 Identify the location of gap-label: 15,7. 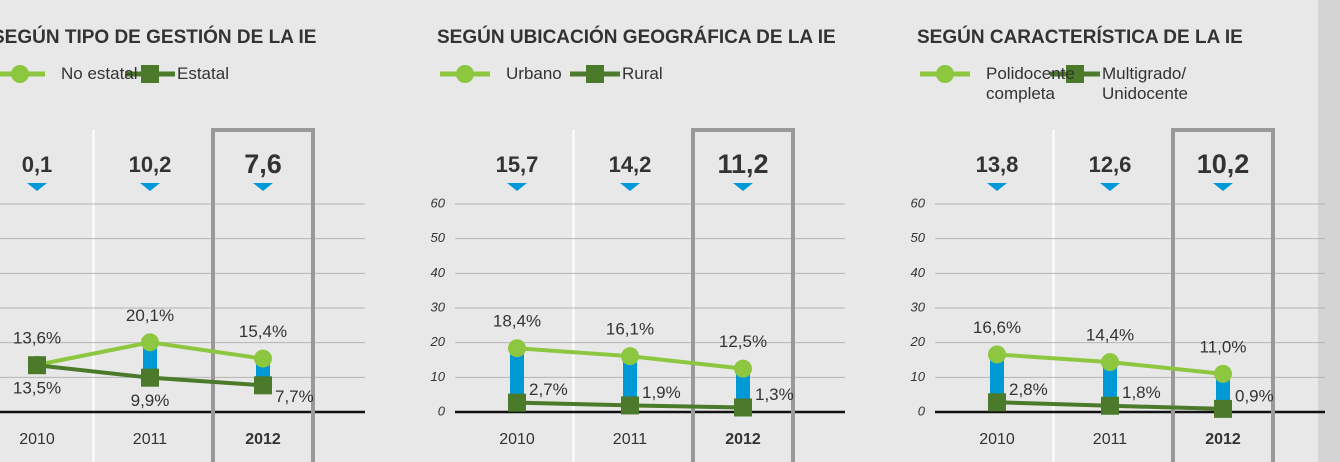
(517, 164).